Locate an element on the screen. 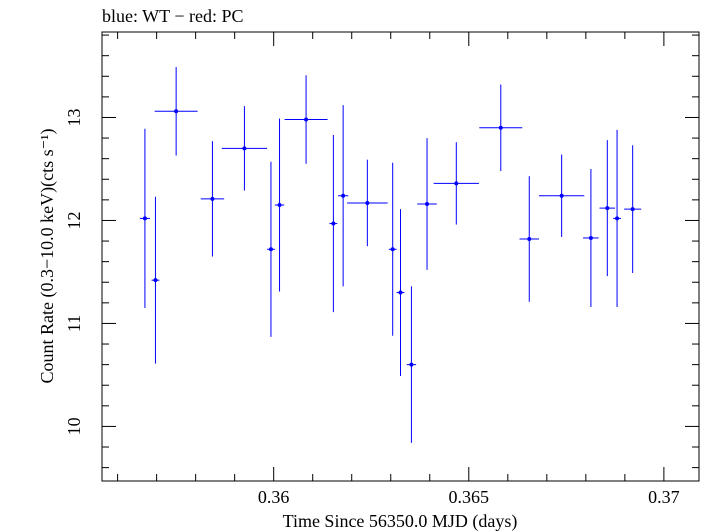  chart-title: blue: WT − red: PC is located at coordinates (172, 16).